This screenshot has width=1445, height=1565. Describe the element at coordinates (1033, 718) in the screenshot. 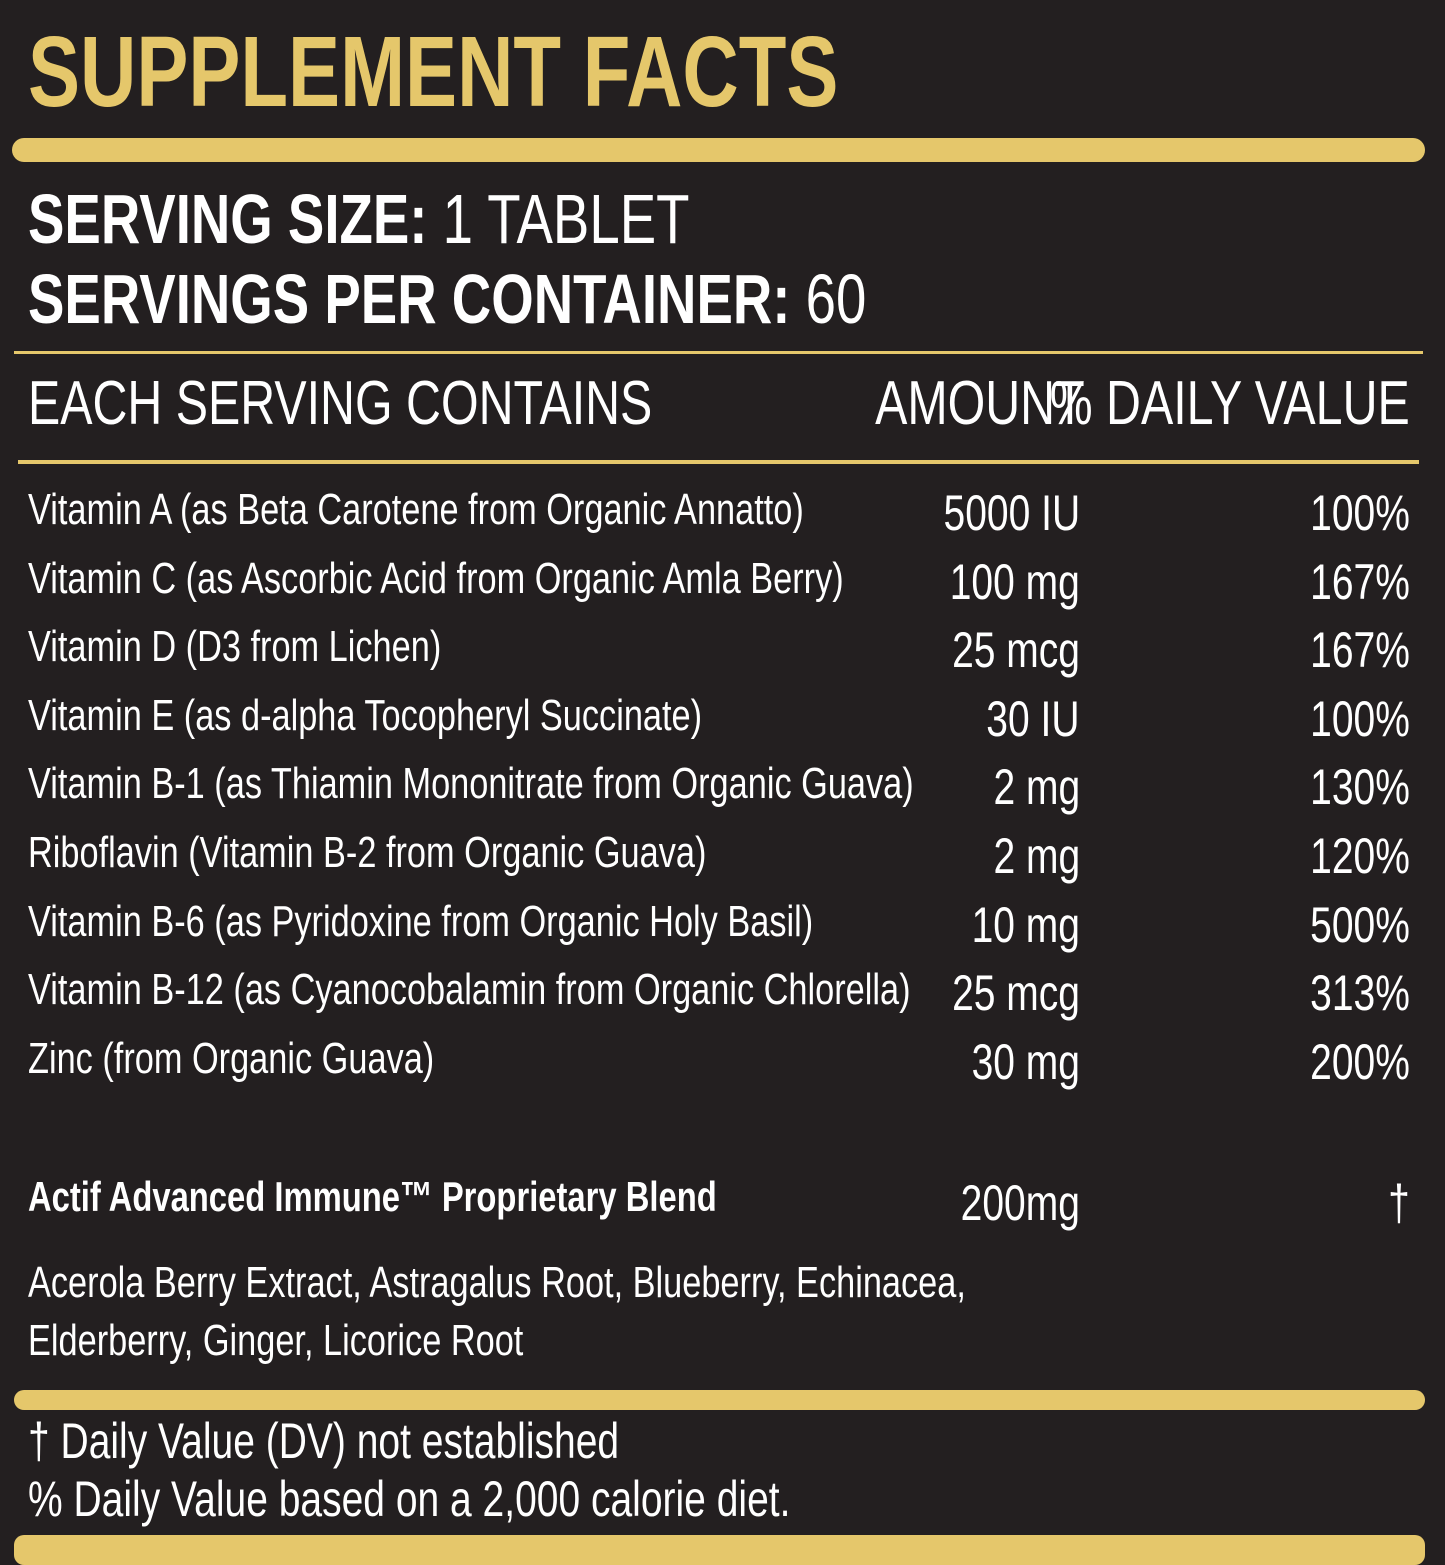

I see `nutrient-amount: 30 IU` at that location.